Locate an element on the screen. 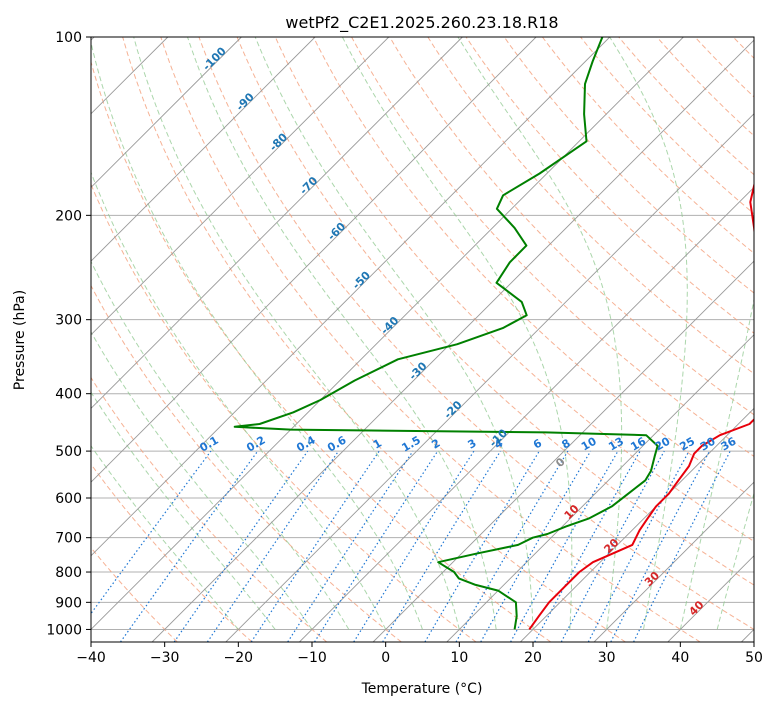 Image resolution: width=775 pixels, height=708 pixels. y-tick-label-9: 1000 is located at coordinates (64, 630).